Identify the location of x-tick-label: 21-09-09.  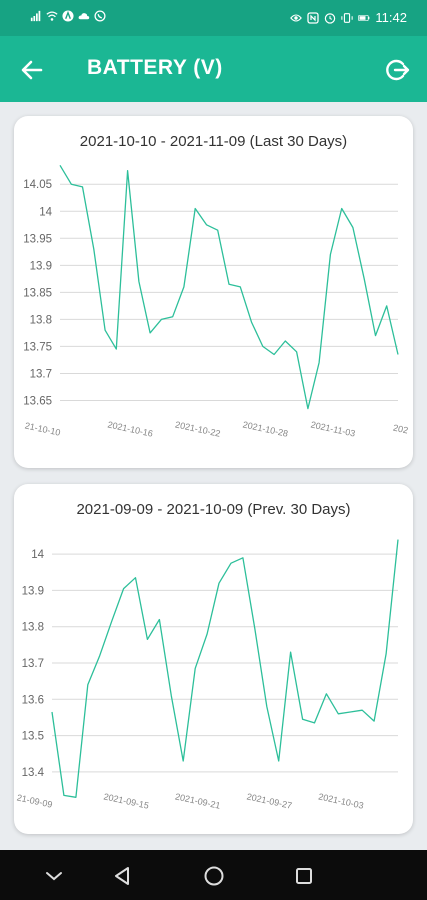
(34, 800).